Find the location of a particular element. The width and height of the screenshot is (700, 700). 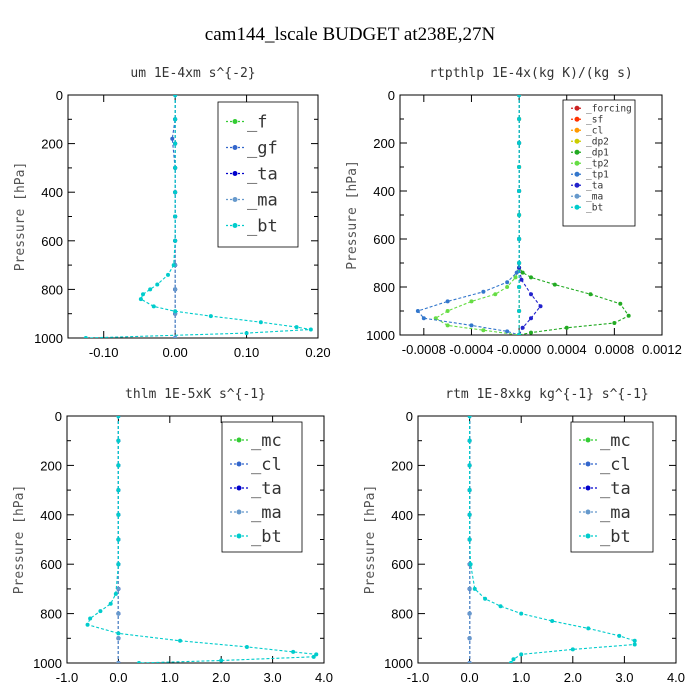

y-tick-label: 400 is located at coordinates (51, 515).